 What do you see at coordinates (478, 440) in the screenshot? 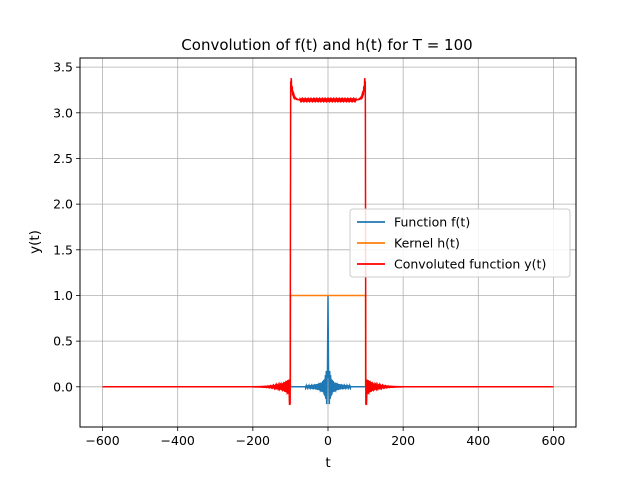
I see `x-tick-label: 400` at bounding box center [478, 440].